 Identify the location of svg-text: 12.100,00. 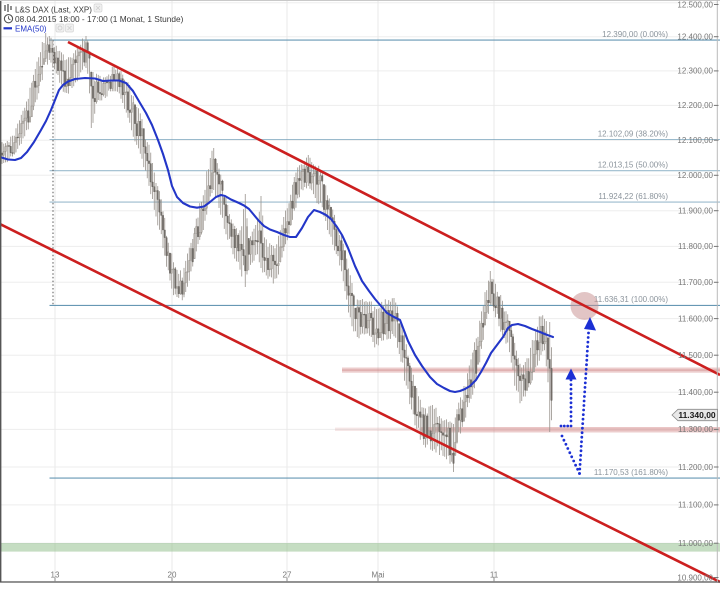
(695, 140).